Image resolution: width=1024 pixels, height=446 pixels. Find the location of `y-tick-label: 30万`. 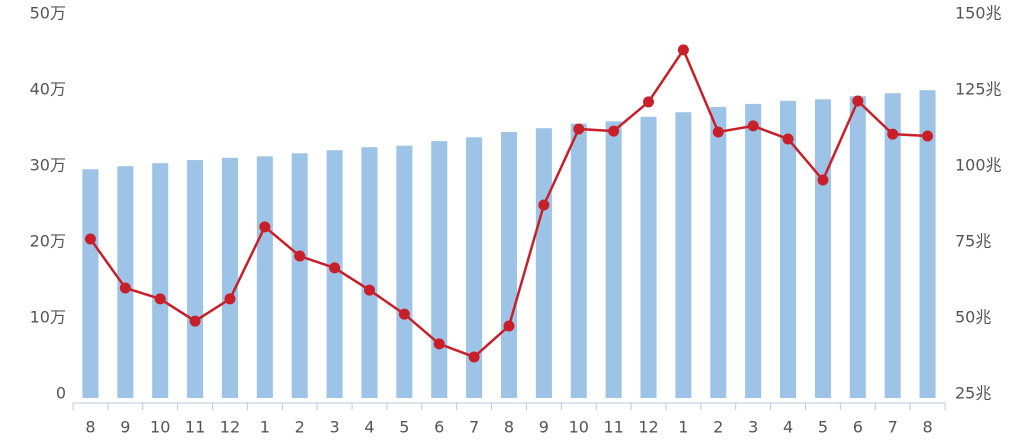

y-tick-label: 30万 is located at coordinates (48, 165).